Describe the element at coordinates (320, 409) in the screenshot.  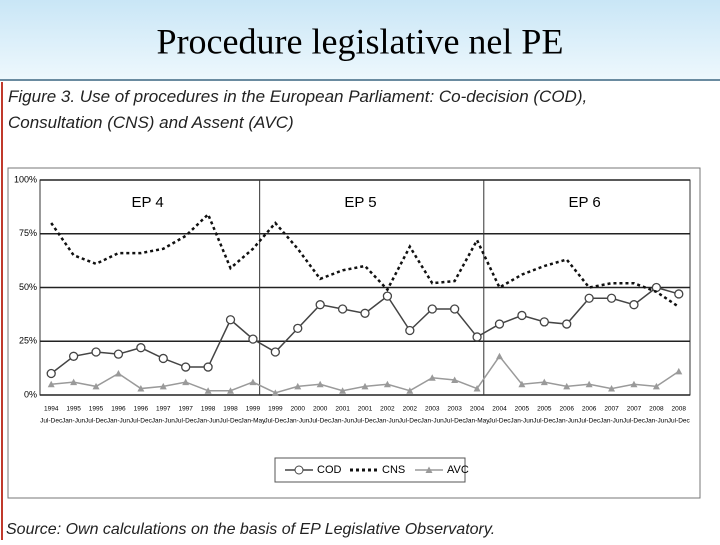
I see `x-tick-year: 2000` at that location.